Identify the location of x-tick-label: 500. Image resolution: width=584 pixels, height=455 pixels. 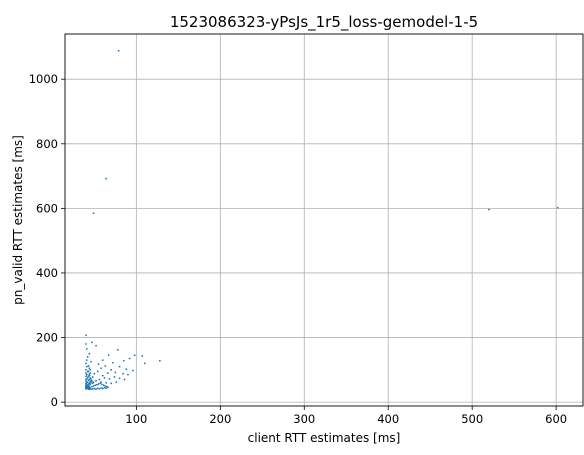
(472, 419).